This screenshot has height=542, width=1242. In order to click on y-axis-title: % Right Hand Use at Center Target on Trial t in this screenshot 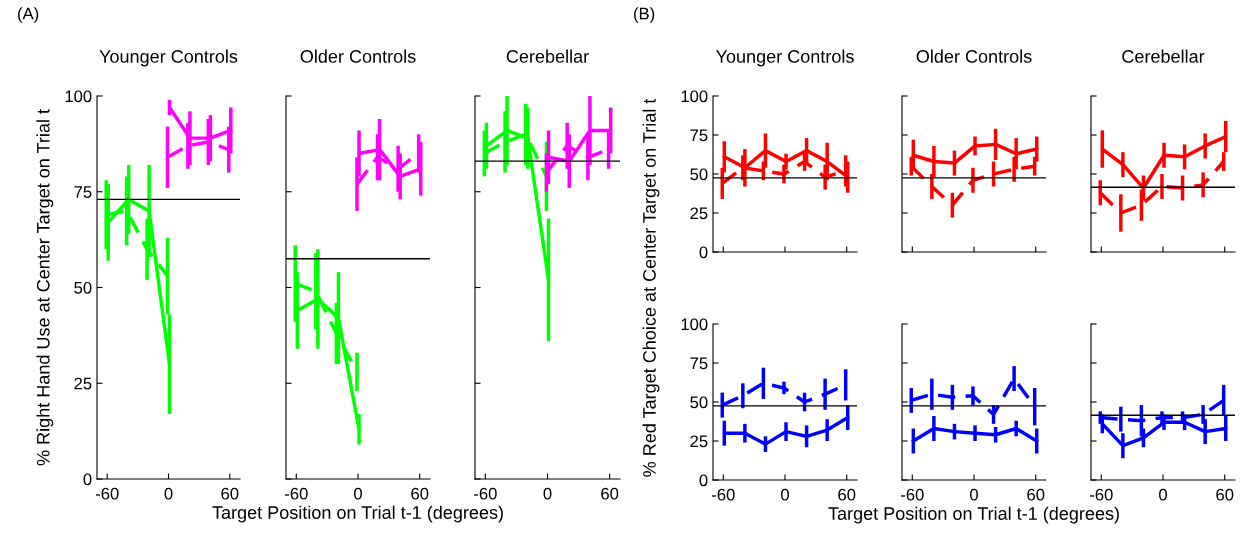, I will do `click(45, 287)`.